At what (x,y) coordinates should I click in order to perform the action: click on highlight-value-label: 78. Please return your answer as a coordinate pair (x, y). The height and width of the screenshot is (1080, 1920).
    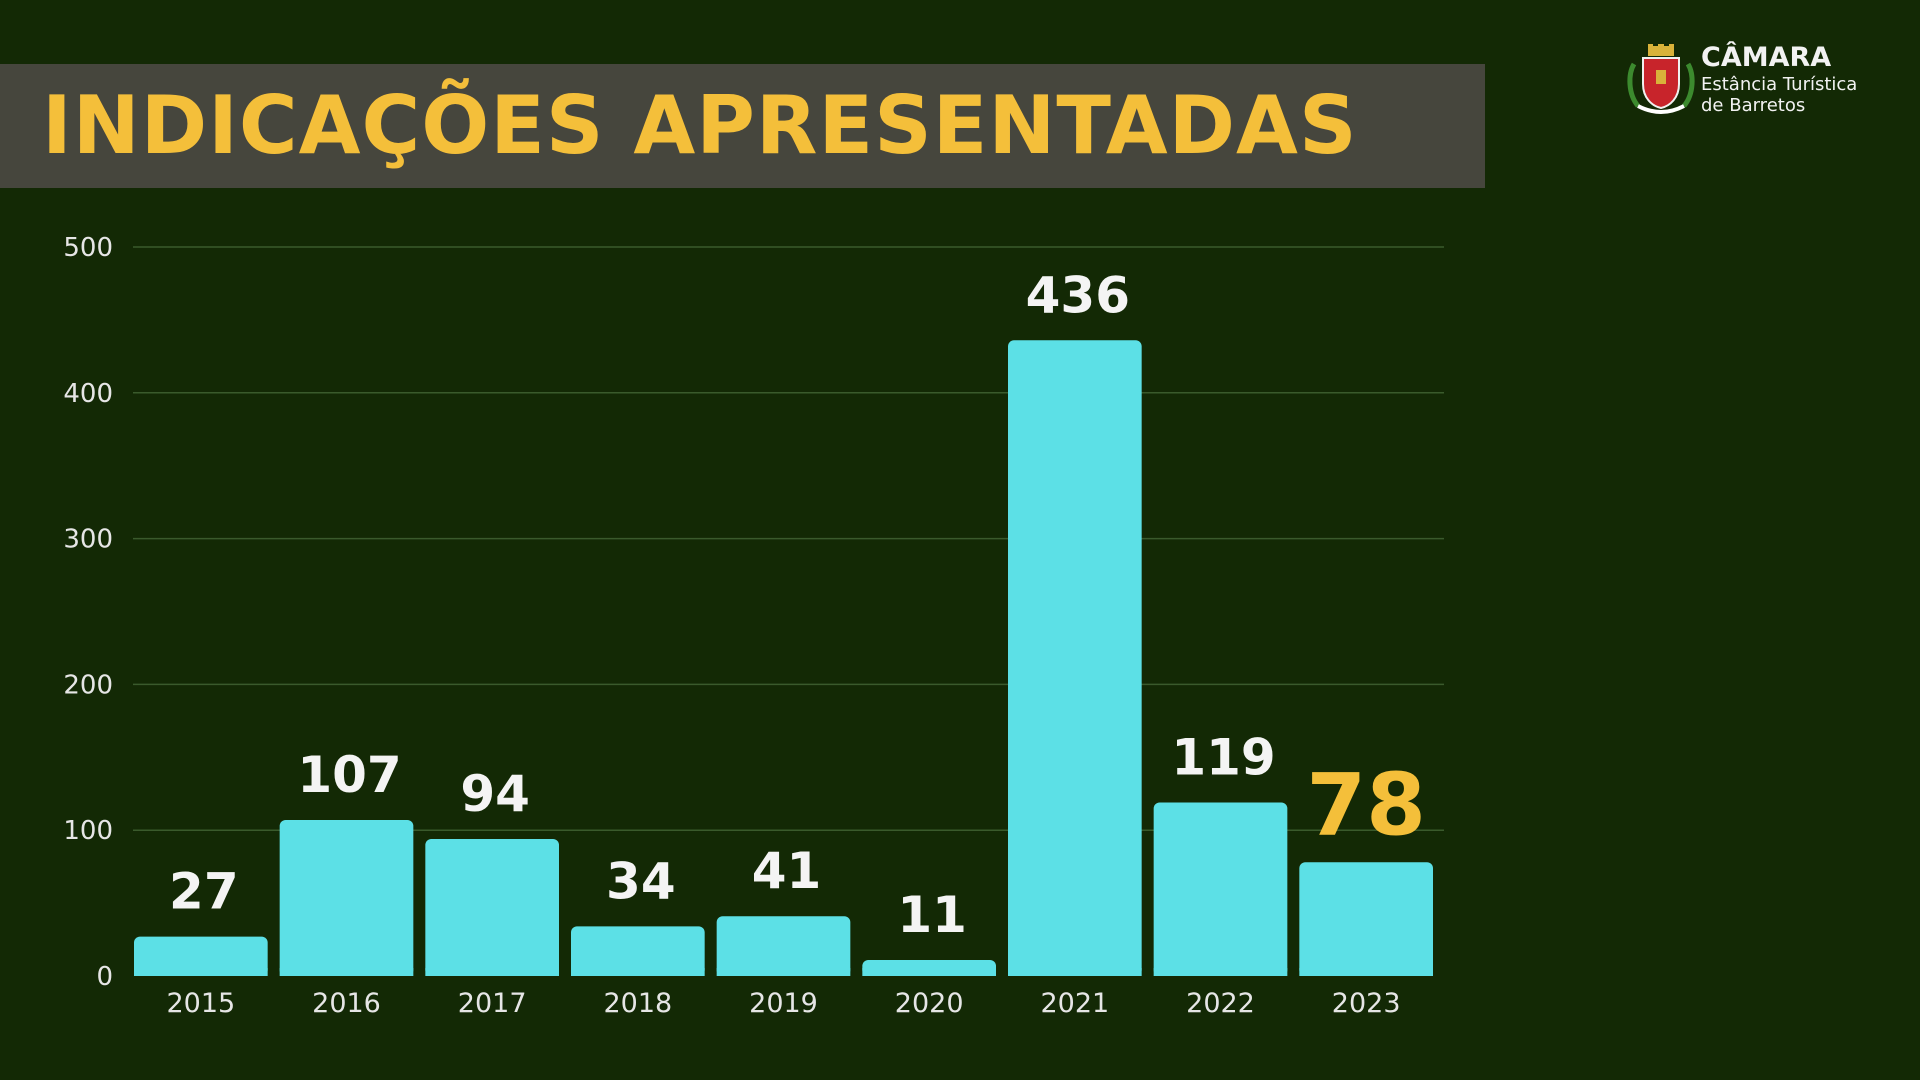
    Looking at the image, I should click on (1366, 805).